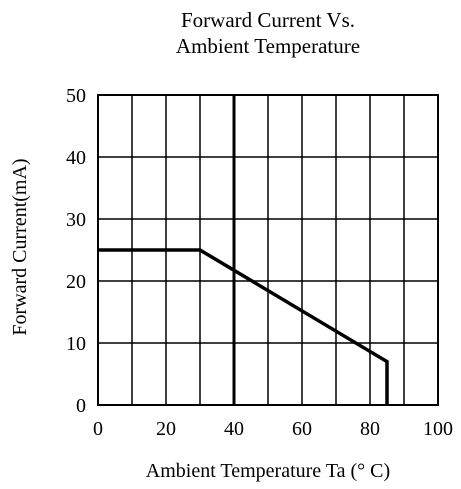 The image size is (461, 489). I want to click on y-tick-label: 0, so click(81, 406).